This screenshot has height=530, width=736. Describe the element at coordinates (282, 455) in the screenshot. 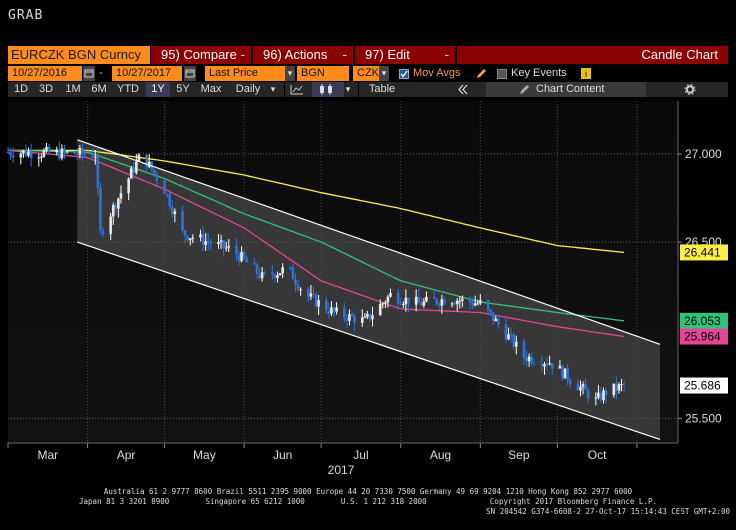

I see `x-tick-label: Jun` at that location.